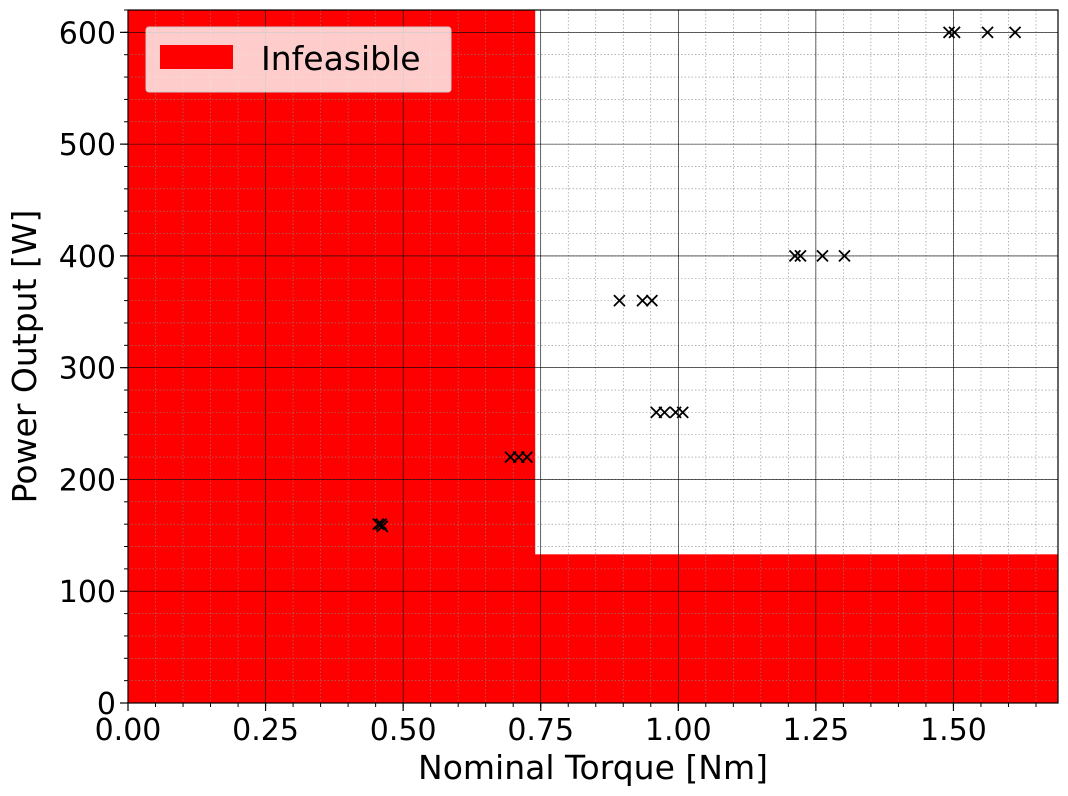  What do you see at coordinates (593, 767) in the screenshot?
I see `x-axis-title: Nominal Torque [Nm]` at bounding box center [593, 767].